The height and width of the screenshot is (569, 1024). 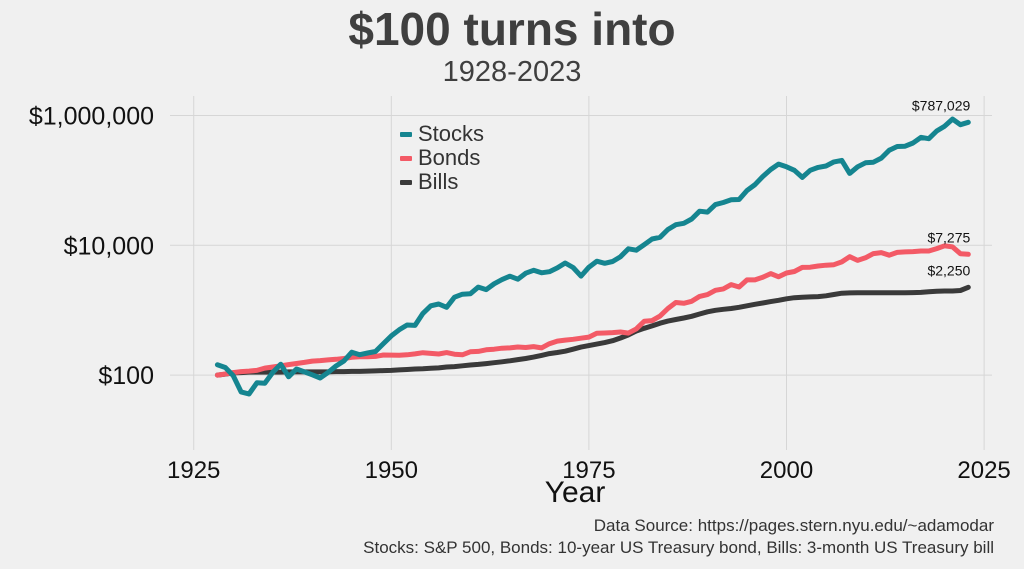 I want to click on x-tick-label: 1950, so click(x=391, y=470).